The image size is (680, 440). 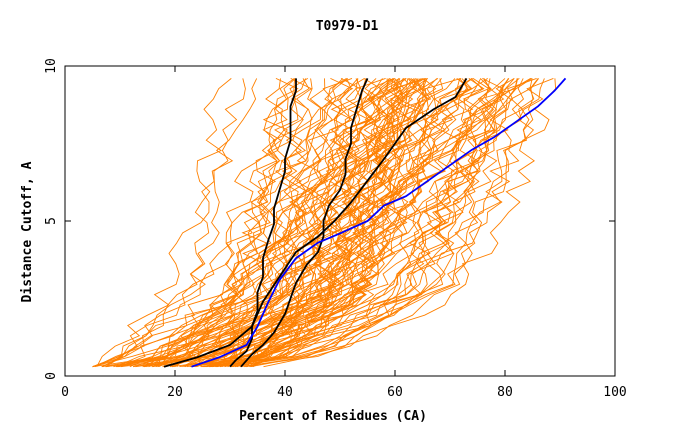 What do you see at coordinates (51, 66) in the screenshot?
I see `y-tick-label: 10` at bounding box center [51, 66].